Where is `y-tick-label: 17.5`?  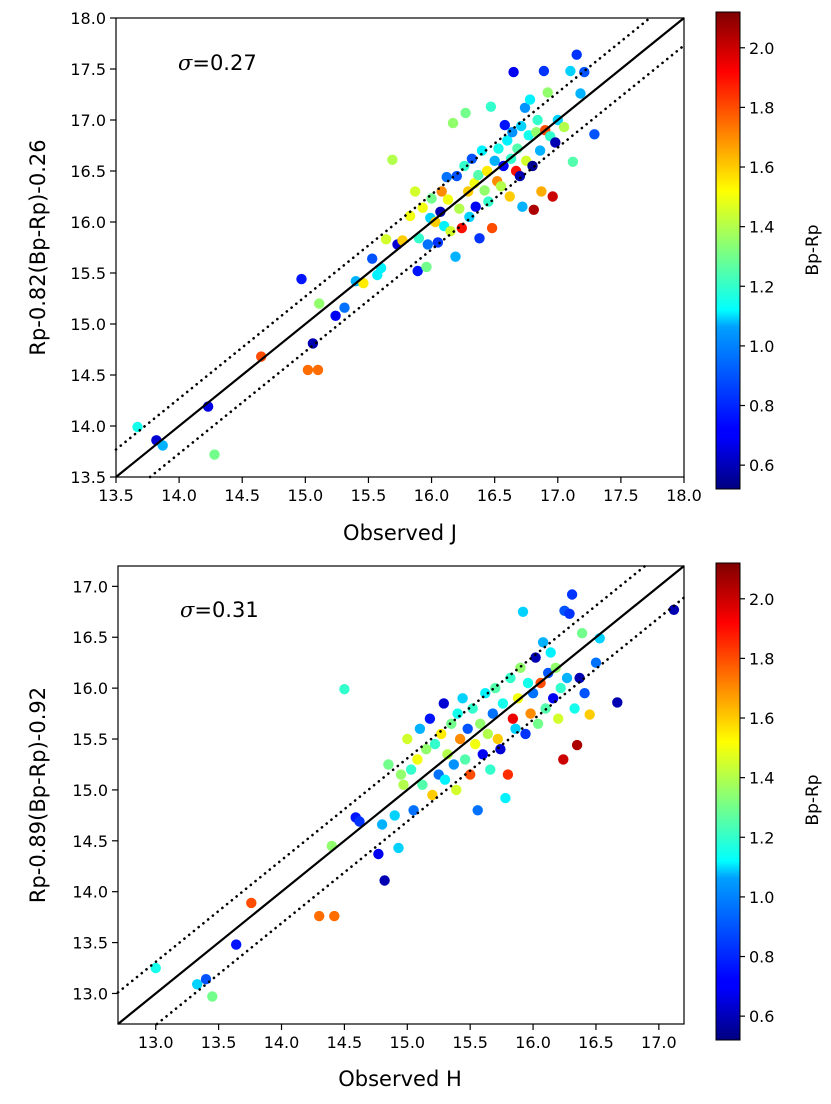
y-tick-label: 17.5 is located at coordinates (88, 69).